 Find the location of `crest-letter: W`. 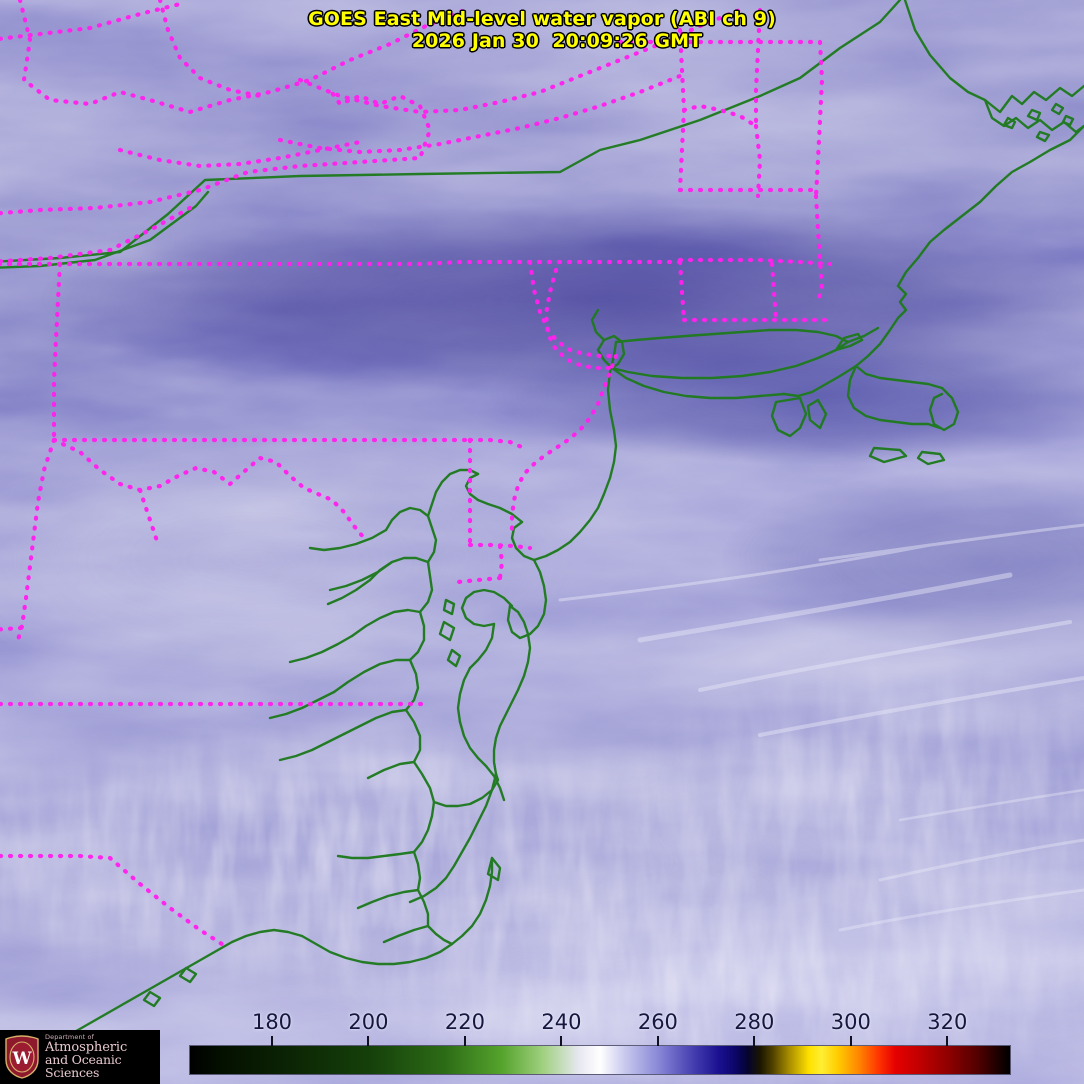

crest-letter: W is located at coordinates (21, 1059).